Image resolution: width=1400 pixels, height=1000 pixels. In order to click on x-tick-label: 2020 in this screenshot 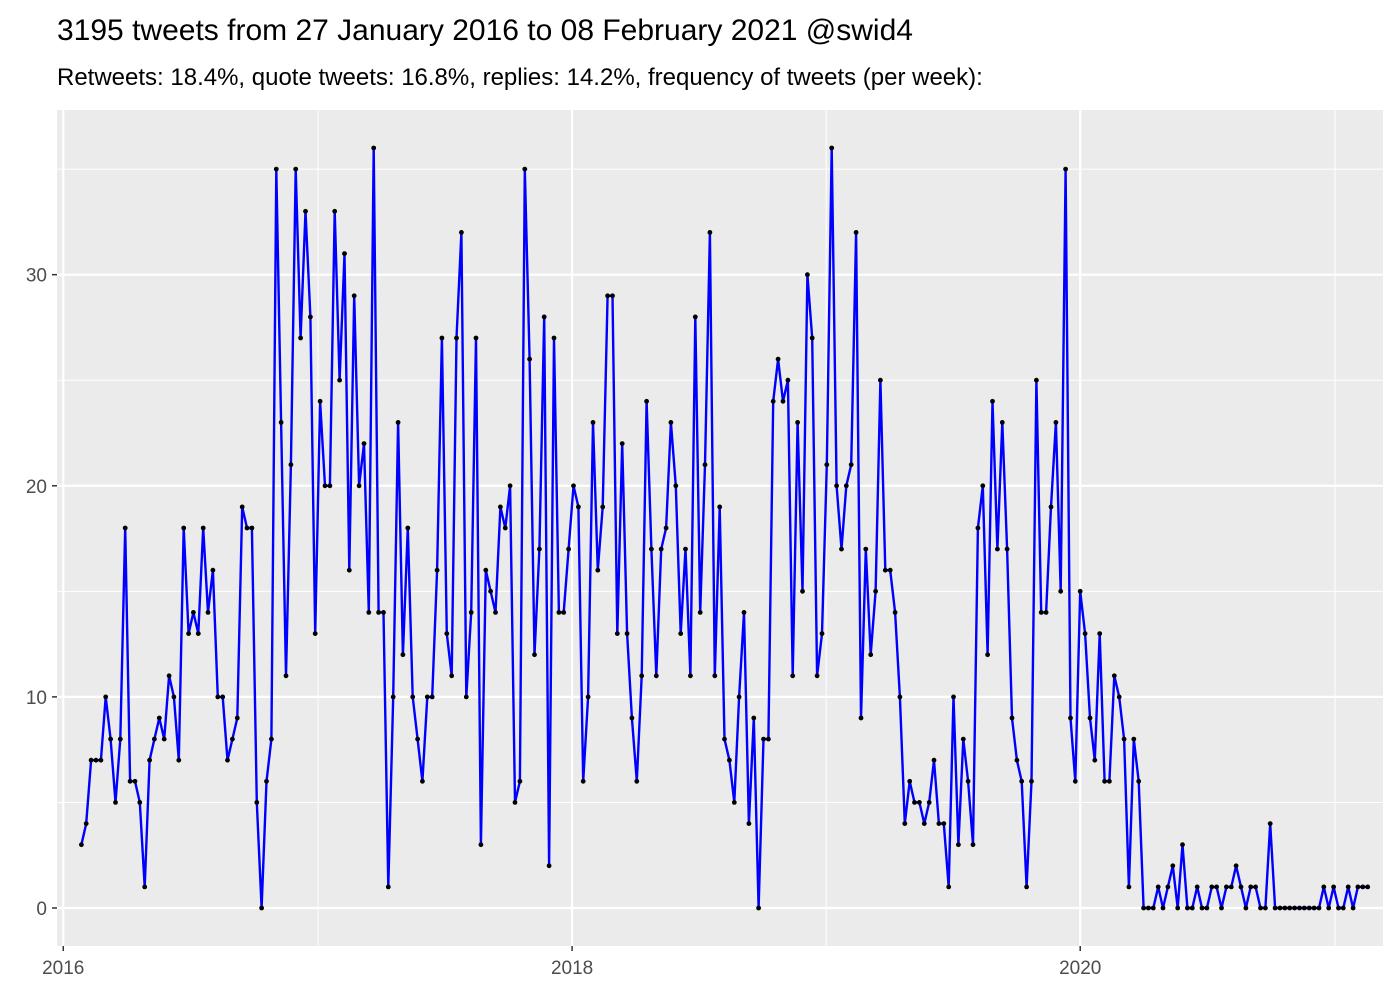, I will do `click(1080, 968)`.